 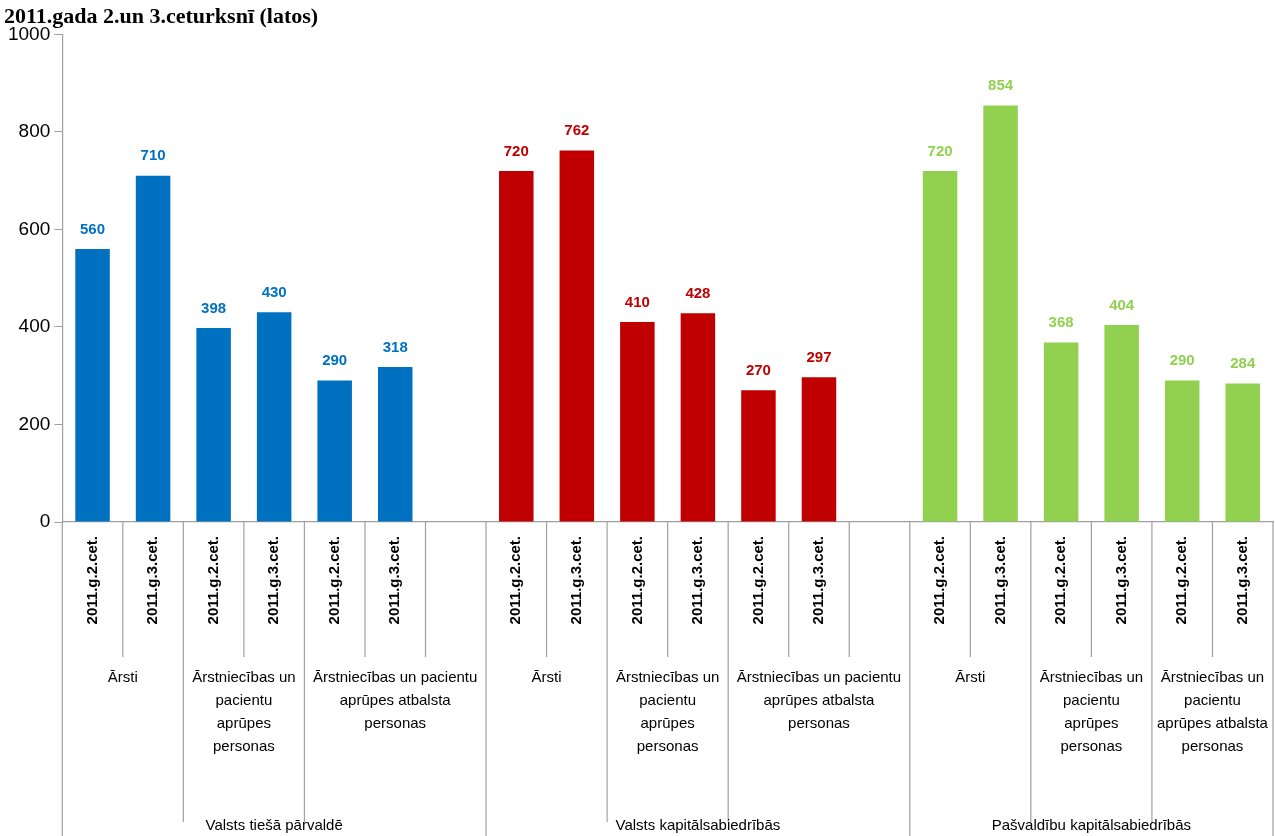 I want to click on data-label: 318, so click(x=395, y=346).